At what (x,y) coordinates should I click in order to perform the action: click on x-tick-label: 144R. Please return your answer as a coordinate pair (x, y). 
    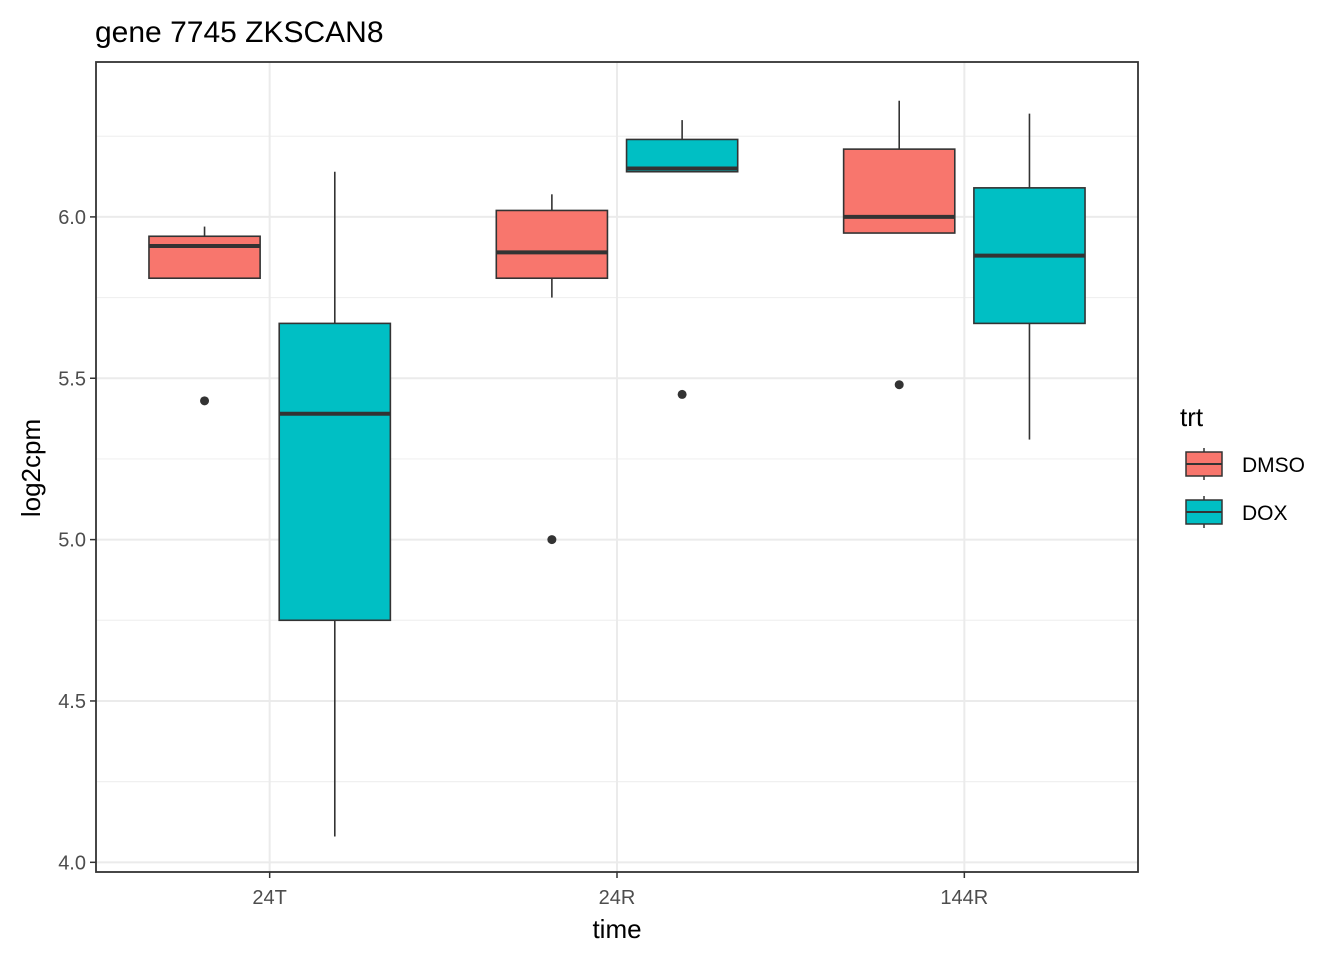
    Looking at the image, I should click on (964, 898).